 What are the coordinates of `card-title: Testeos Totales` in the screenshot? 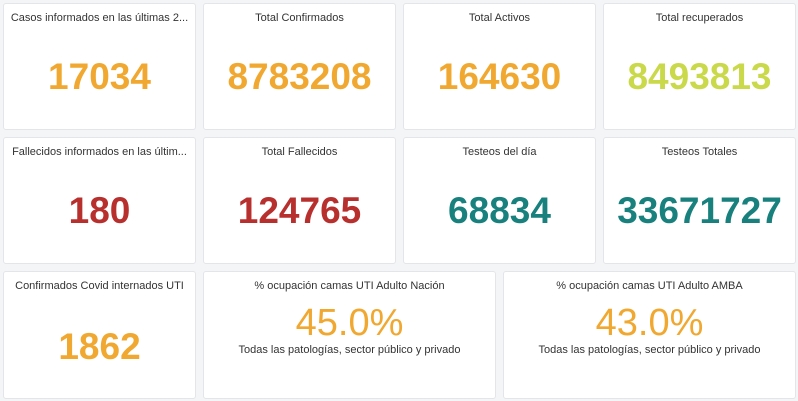 It's located at (699, 152).